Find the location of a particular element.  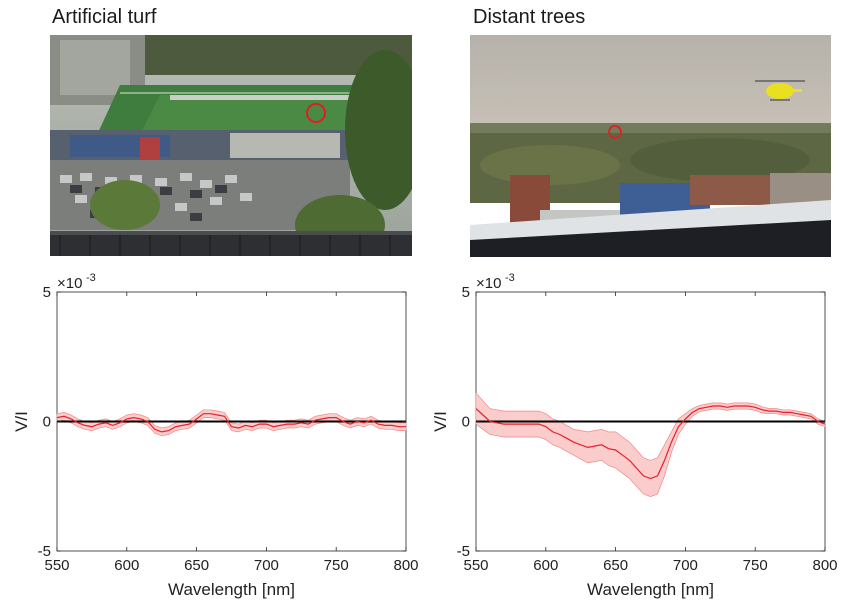

panel-title-artificial-turf: Artificial turf is located at coordinates (104, 17).